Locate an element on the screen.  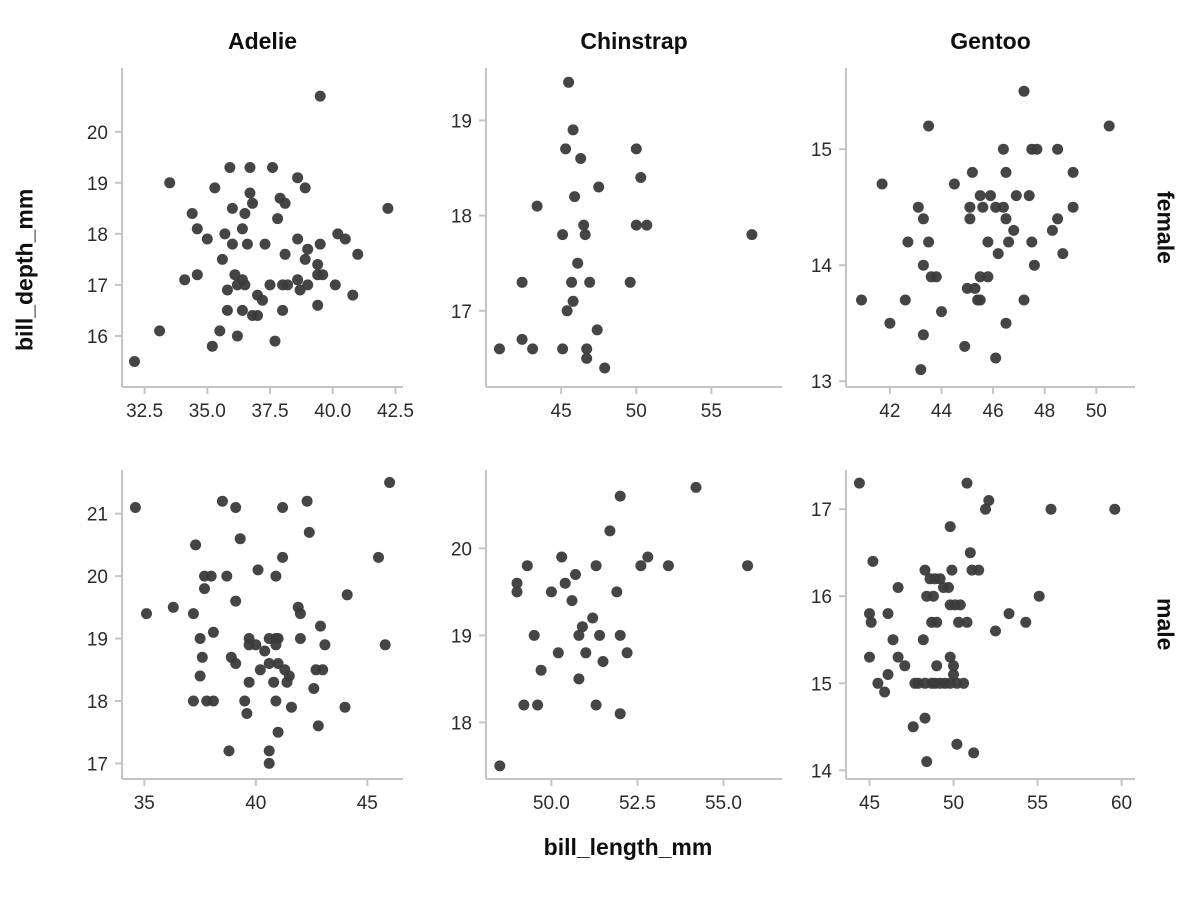
scatter-plot-svg: 42 44 46 48 50 13 14 15 is located at coordinates (973, 245).